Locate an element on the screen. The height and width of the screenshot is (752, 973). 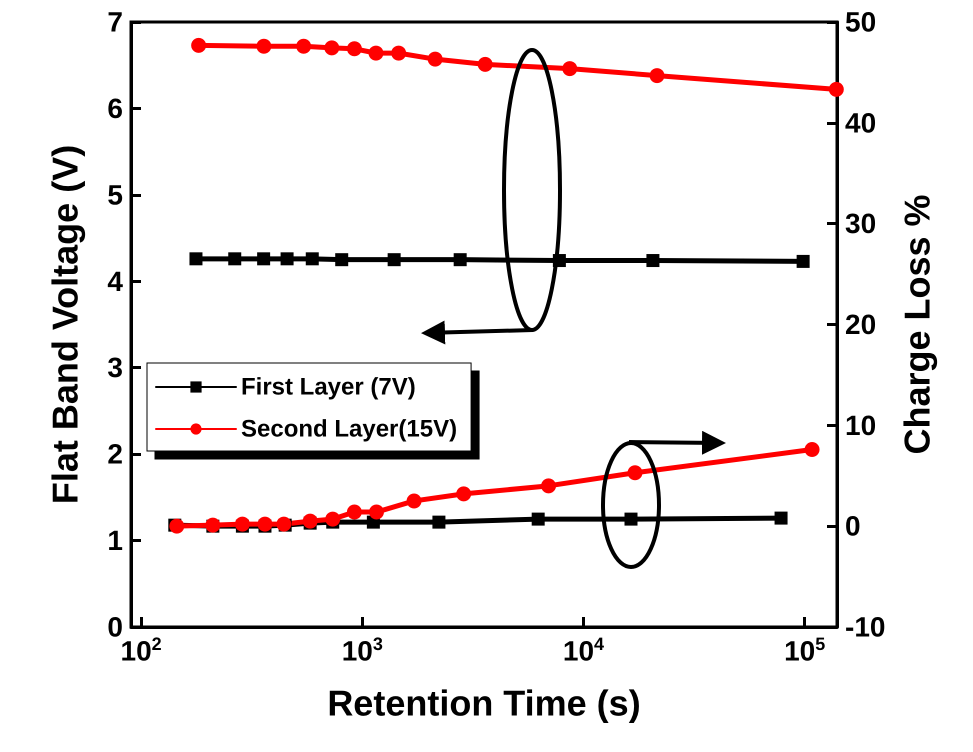
y2-axis-title: Charge Loss % is located at coordinates (917, 324).